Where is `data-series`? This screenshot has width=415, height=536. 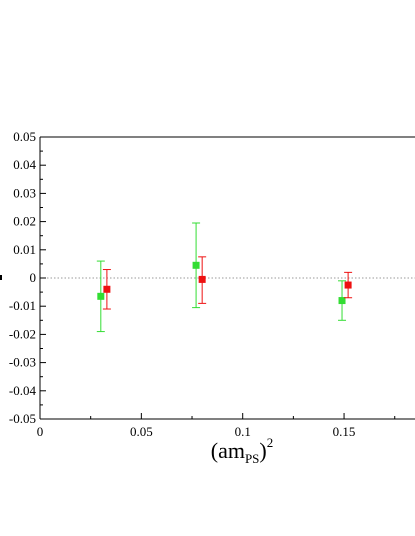 data-series is located at coordinates (224, 277).